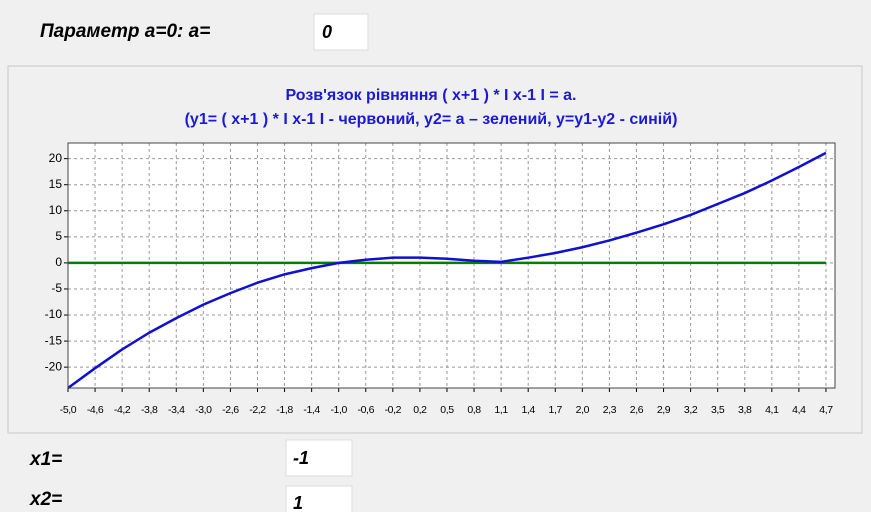 This screenshot has width=871, height=512. Describe the element at coordinates (319, 458) in the screenshot. I see `x1-input` at that location.